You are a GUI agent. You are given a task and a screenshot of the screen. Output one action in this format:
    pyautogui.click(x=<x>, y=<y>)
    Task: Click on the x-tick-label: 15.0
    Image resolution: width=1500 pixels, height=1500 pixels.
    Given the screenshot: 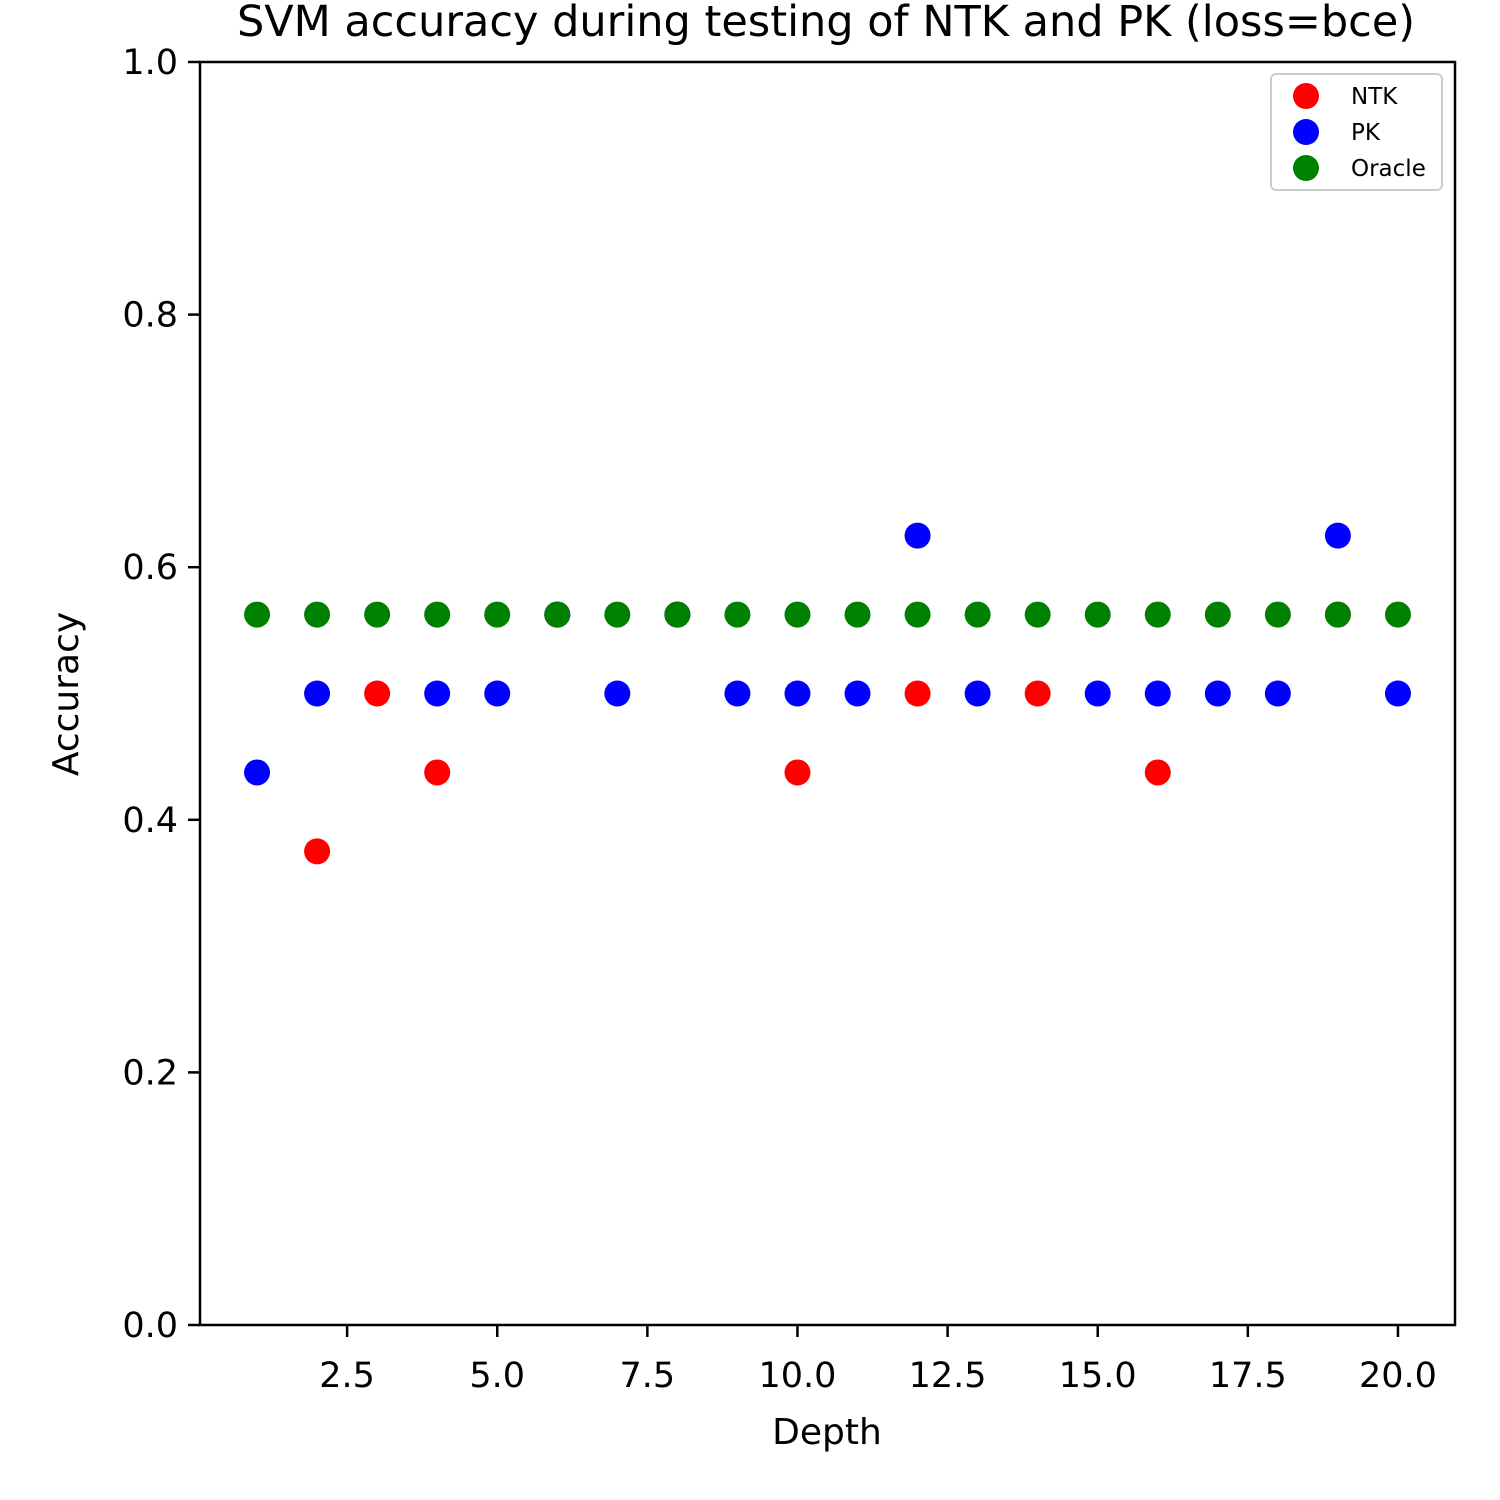 What is the action you would take?
    pyautogui.click(x=1098, y=1376)
    